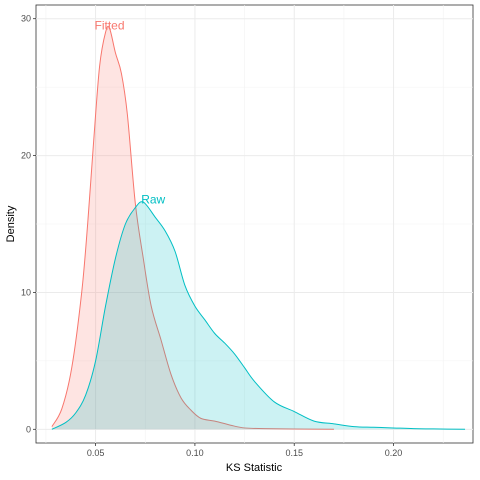 This screenshot has width=480, height=480. What do you see at coordinates (28, 429) in the screenshot?
I see `y-tick-label: 0` at bounding box center [28, 429].